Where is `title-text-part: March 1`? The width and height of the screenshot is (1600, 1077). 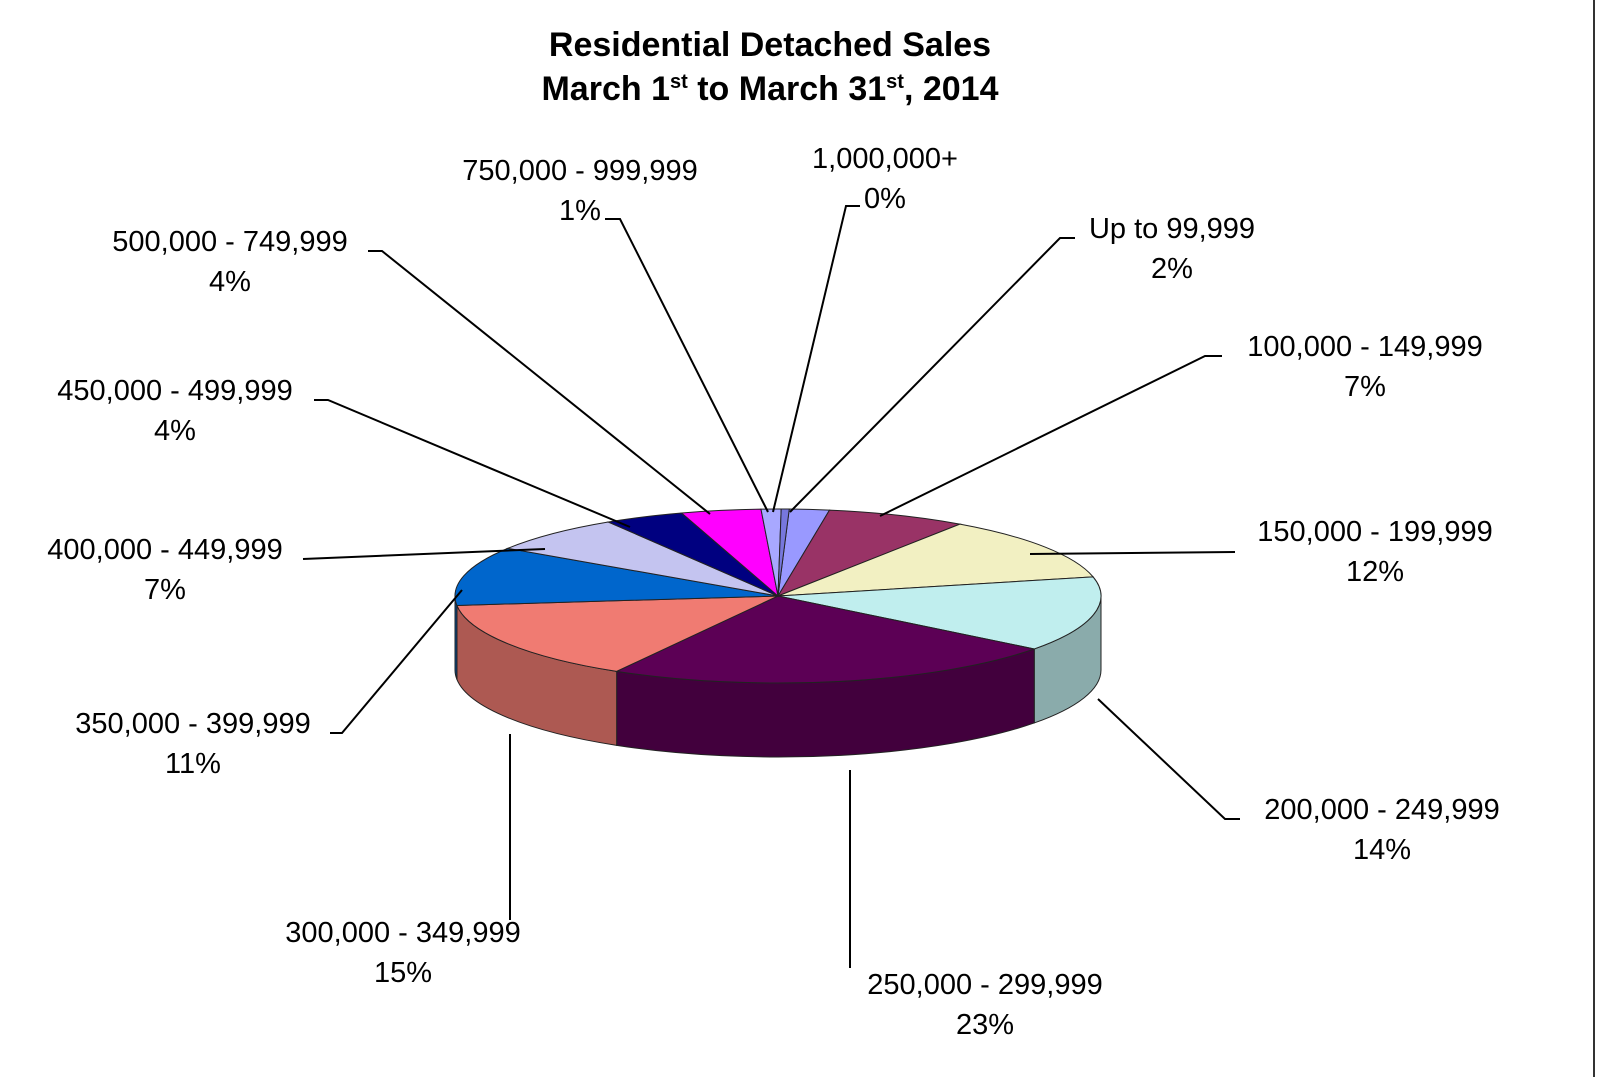
title-text-part: March 1 is located at coordinates (605, 89).